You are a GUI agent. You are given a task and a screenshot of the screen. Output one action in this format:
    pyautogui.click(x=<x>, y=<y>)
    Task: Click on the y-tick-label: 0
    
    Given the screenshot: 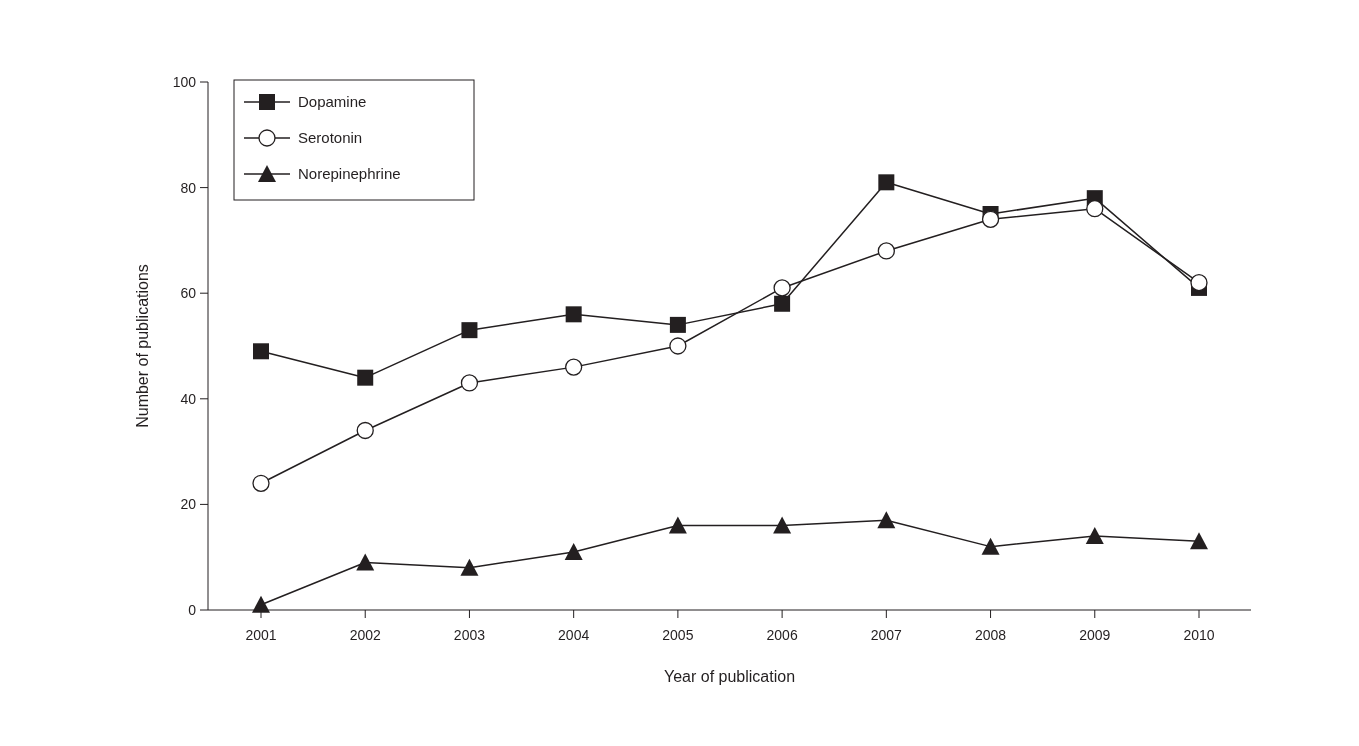 What is the action you would take?
    pyautogui.click(x=192, y=610)
    